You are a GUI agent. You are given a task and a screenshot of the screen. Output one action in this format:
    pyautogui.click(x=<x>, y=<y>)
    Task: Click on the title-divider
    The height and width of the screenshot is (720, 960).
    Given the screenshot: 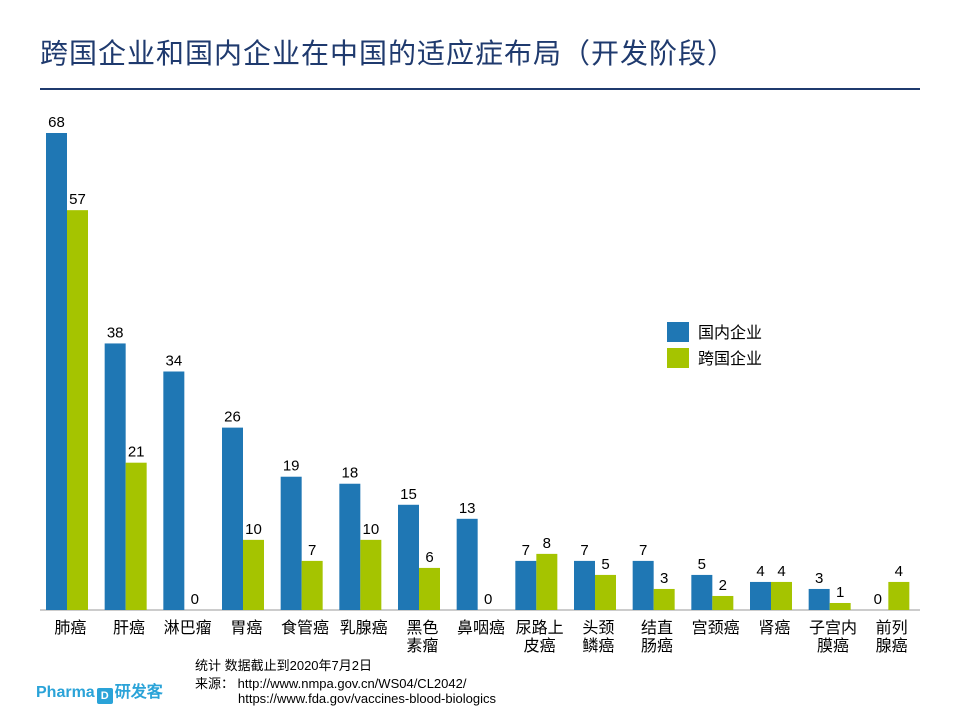 What is the action you would take?
    pyautogui.click(x=480, y=89)
    